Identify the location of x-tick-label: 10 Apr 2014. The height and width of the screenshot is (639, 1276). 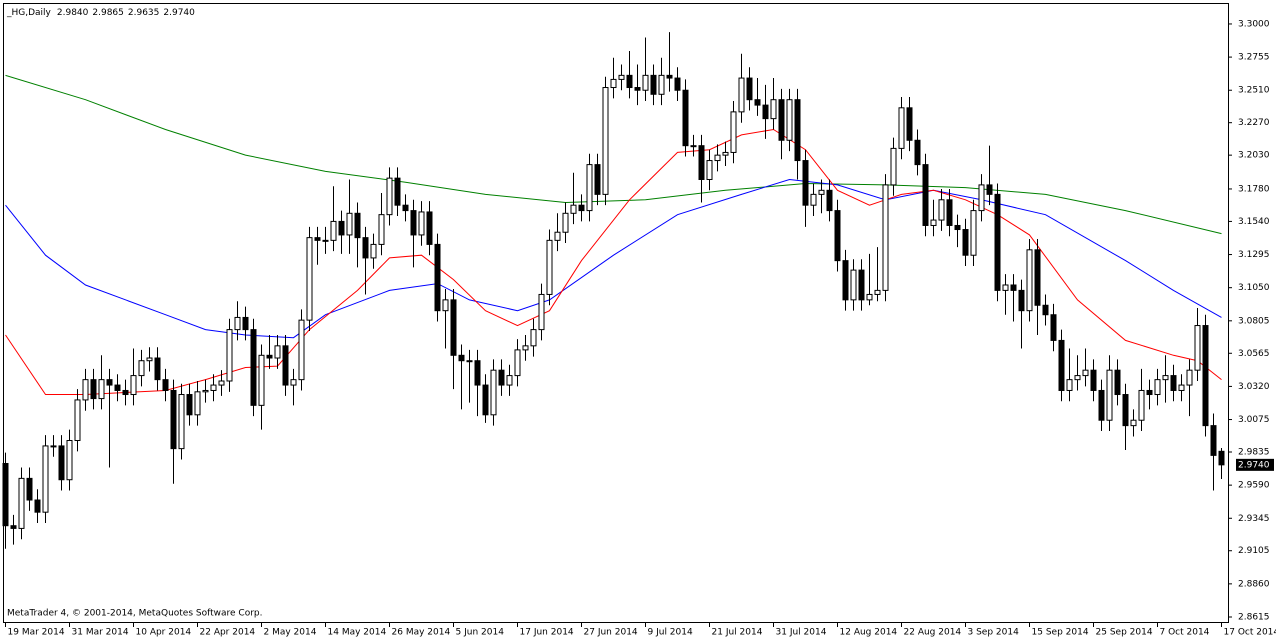
(164, 633).